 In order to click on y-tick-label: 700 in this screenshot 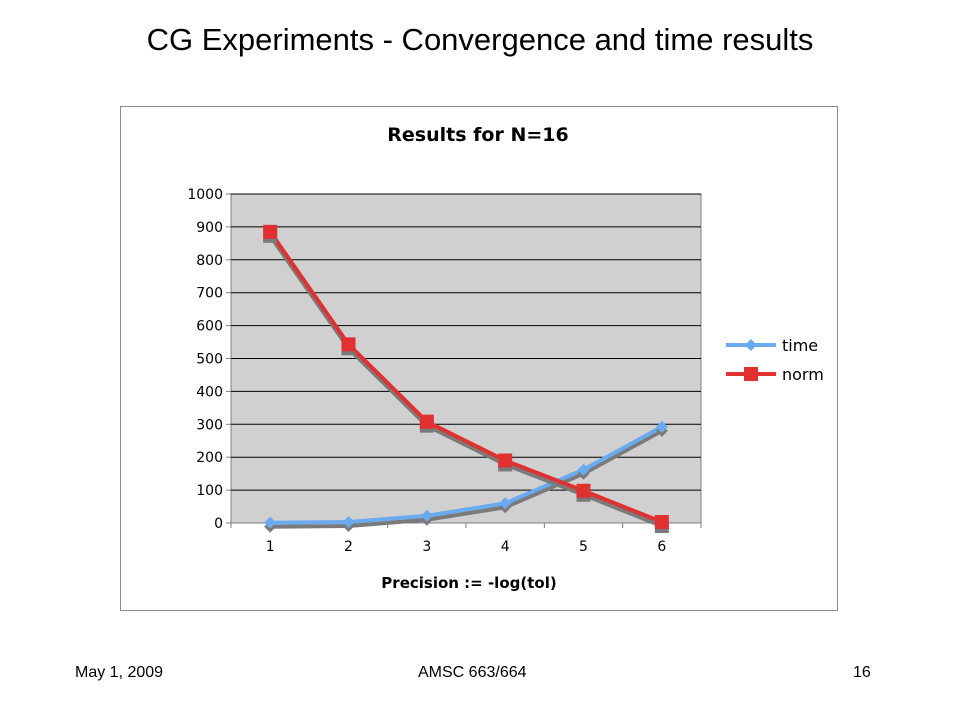, I will do `click(209, 294)`.